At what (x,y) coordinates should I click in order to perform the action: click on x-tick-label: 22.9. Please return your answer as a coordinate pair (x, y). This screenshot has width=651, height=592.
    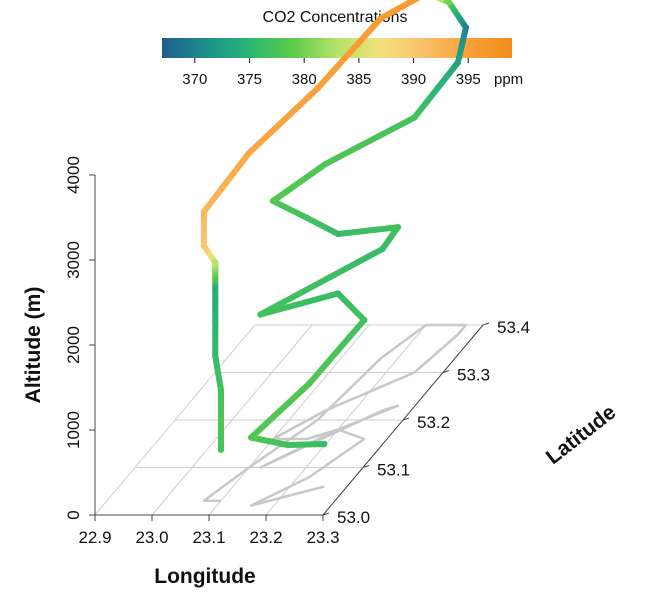
    Looking at the image, I should click on (94, 537).